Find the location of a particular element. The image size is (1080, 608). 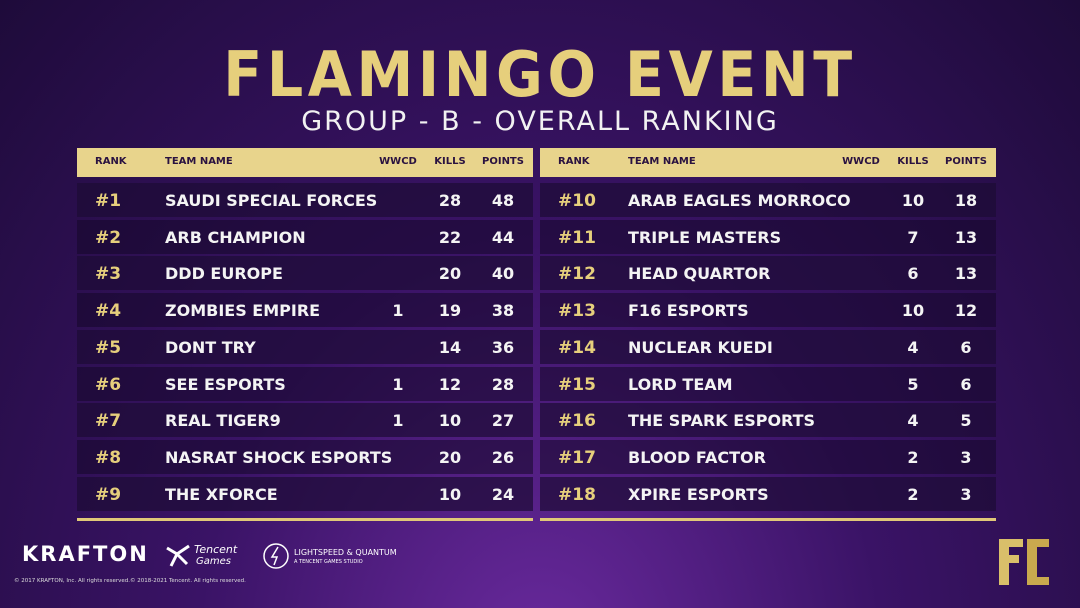

table-row: #14 NUCLEAR KUEDI 4 6 is located at coordinates (768, 346).